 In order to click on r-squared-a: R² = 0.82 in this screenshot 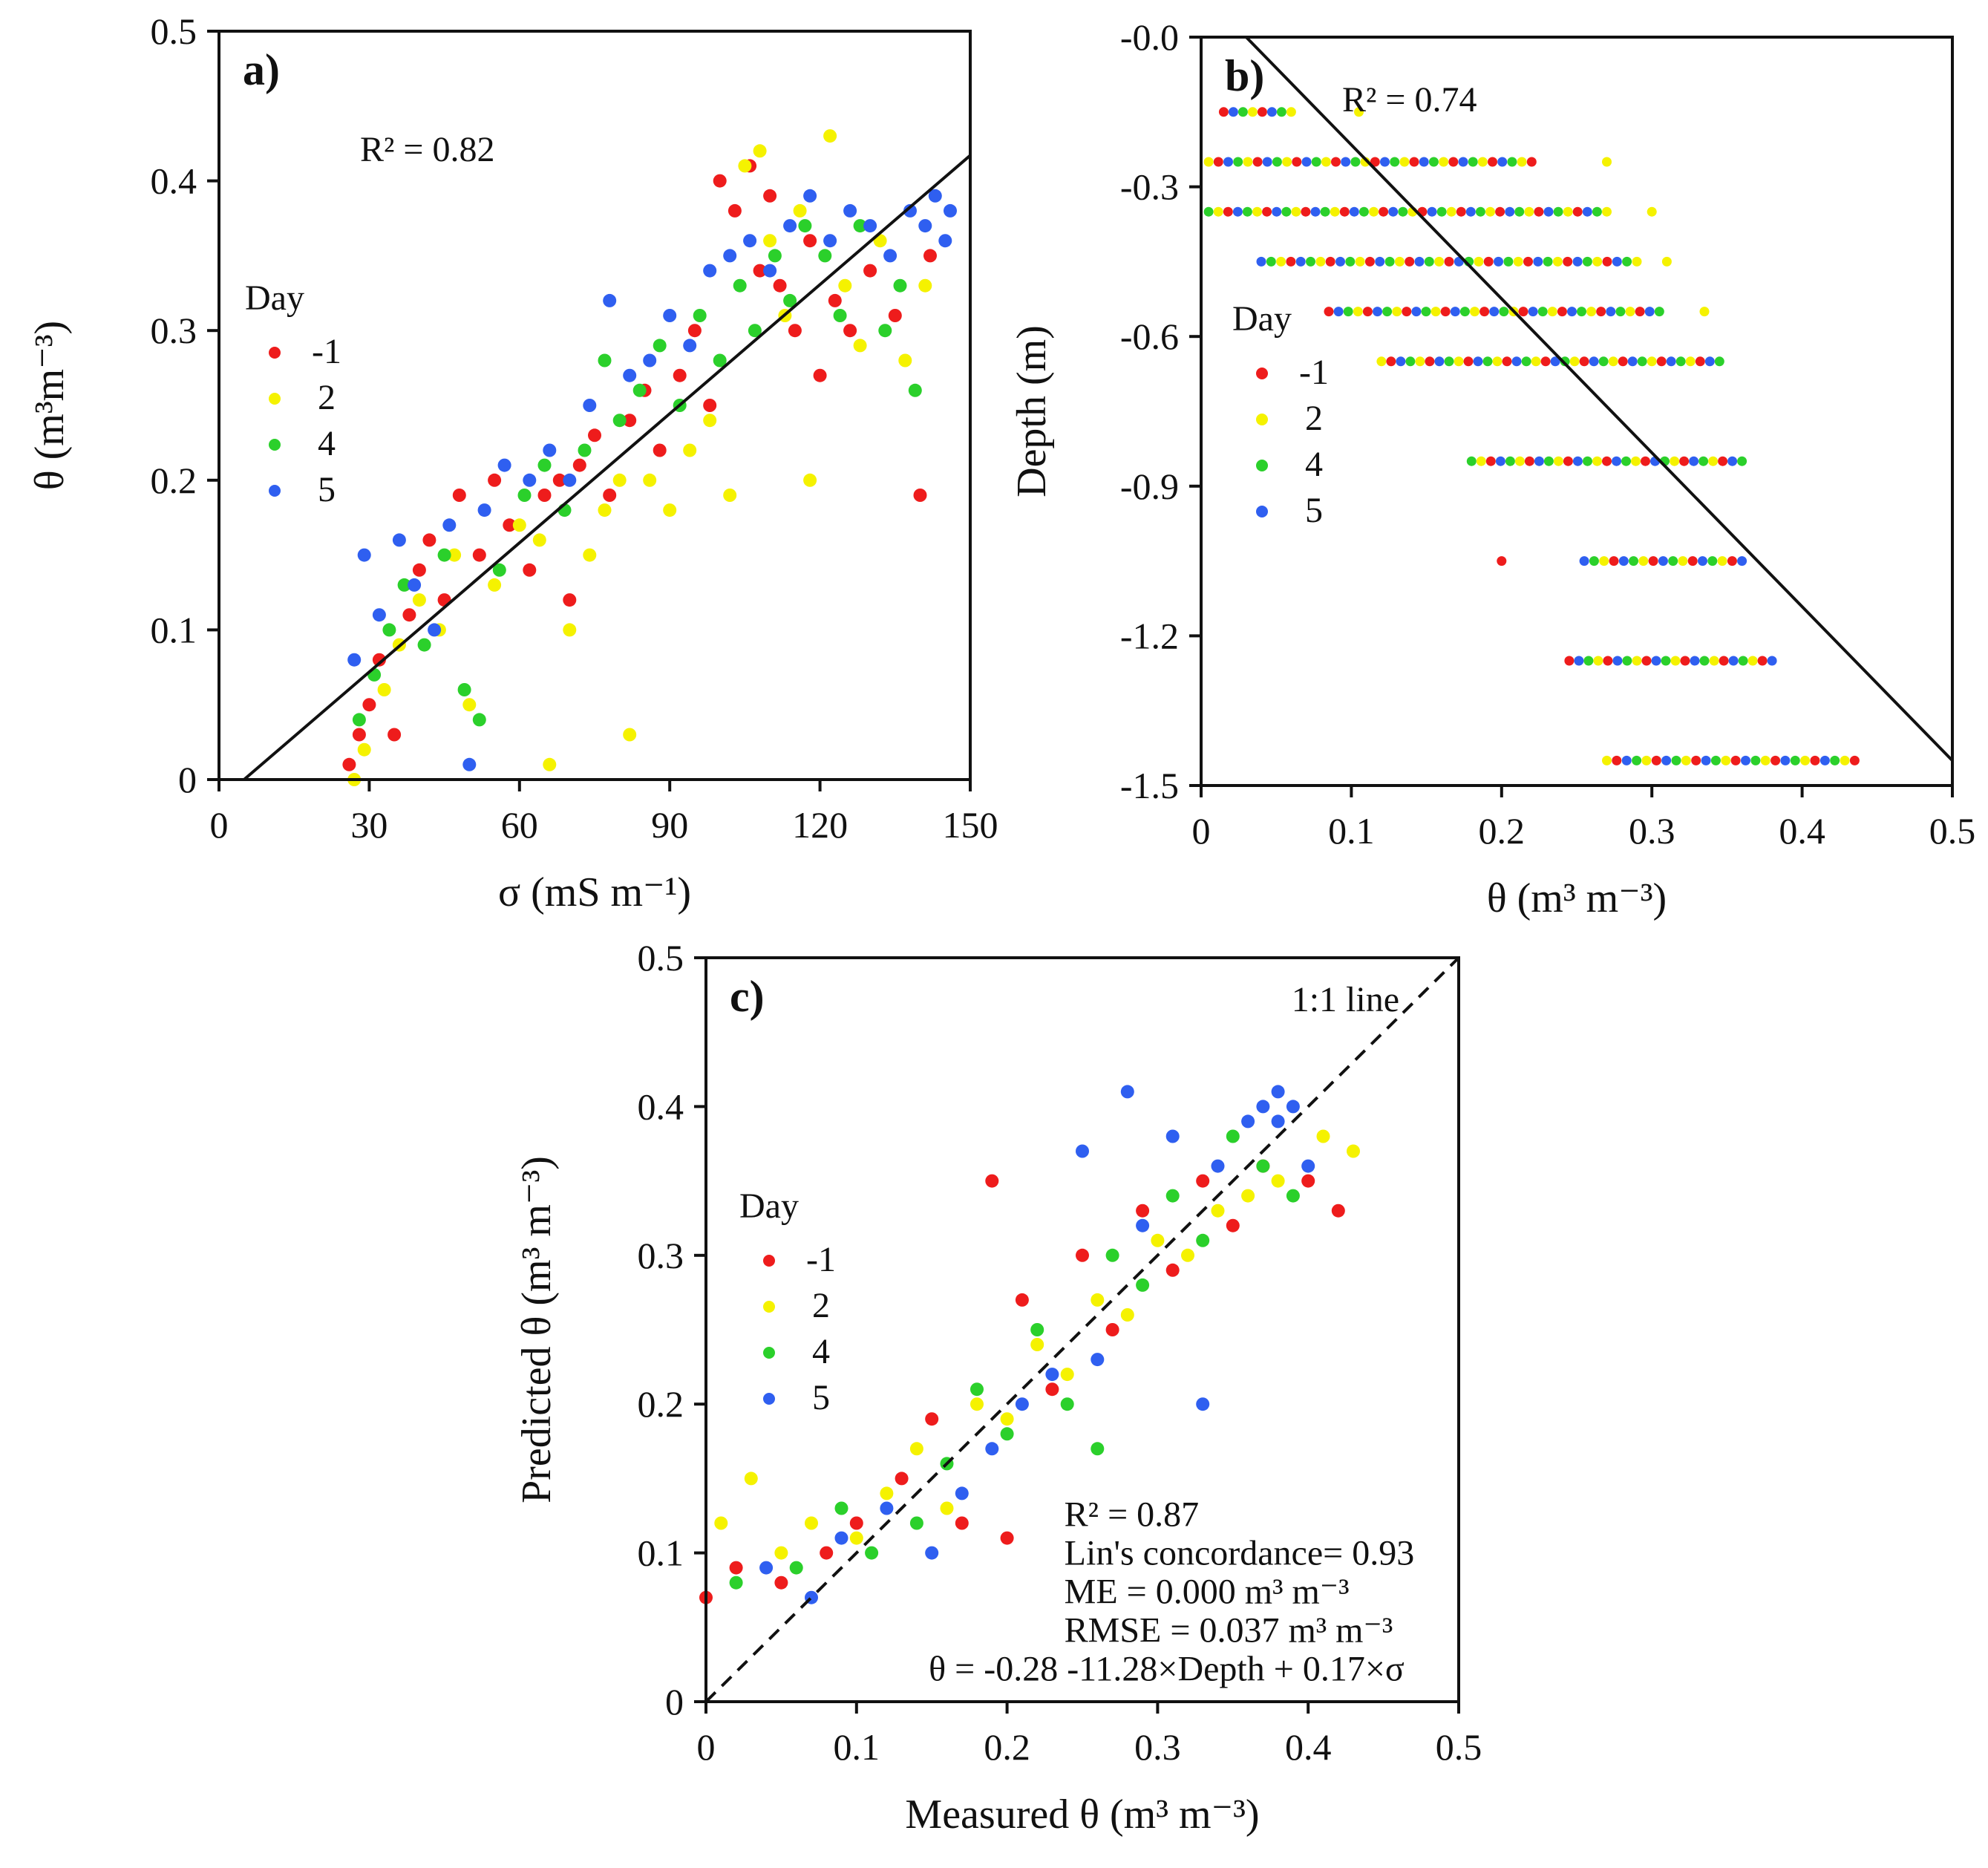, I will do `click(427, 149)`.